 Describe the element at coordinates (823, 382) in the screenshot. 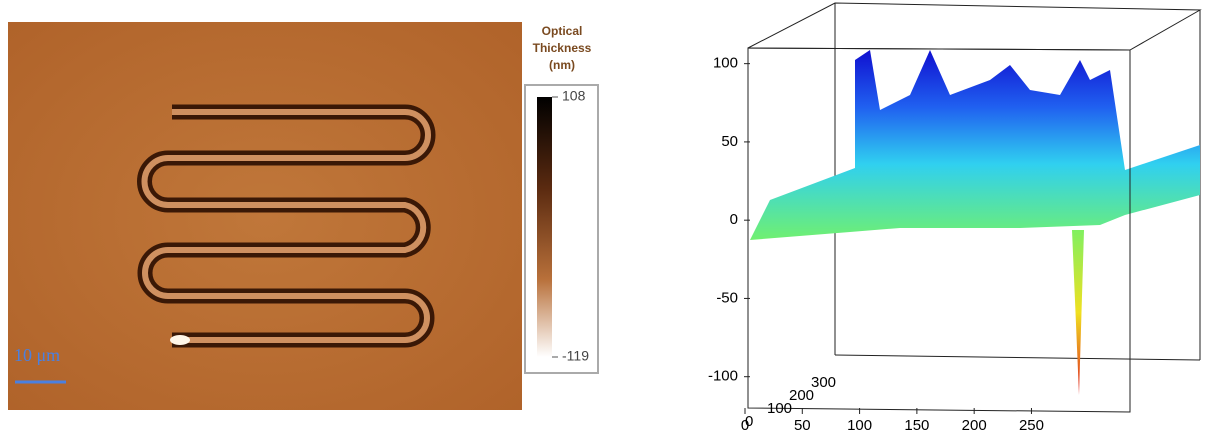

I see `y-tick-label: 300` at that location.